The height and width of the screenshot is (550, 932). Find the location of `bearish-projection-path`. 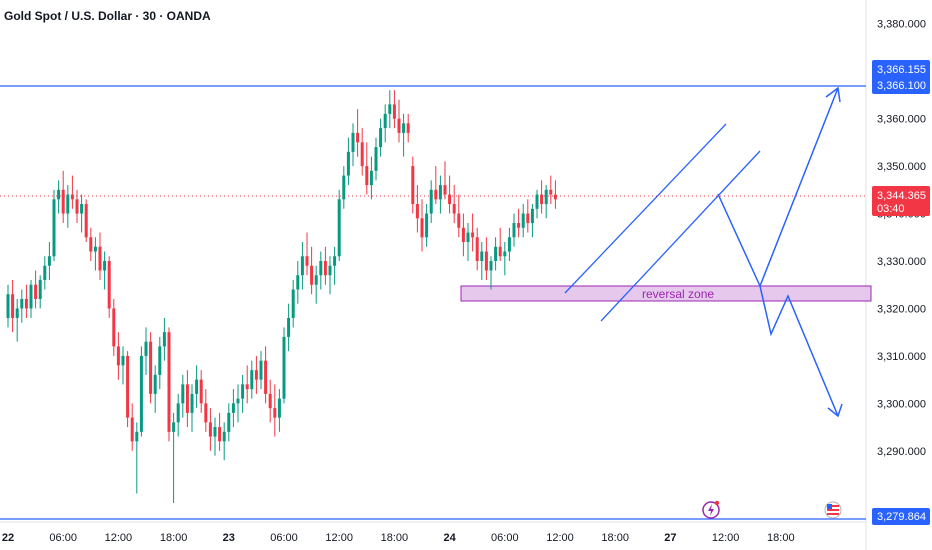

bearish-projection-path is located at coordinates (799, 351).